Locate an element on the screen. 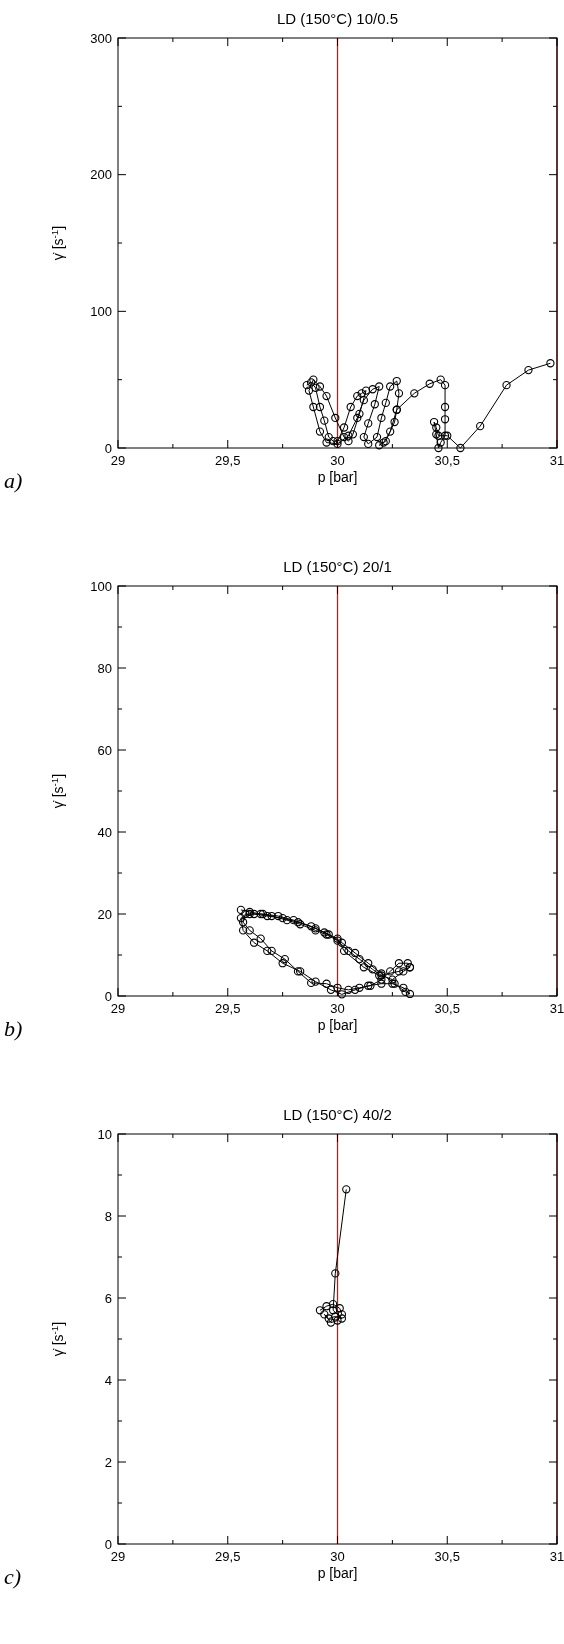 The image size is (564, 1644). y-tick-label: 2 is located at coordinates (108, 1462).